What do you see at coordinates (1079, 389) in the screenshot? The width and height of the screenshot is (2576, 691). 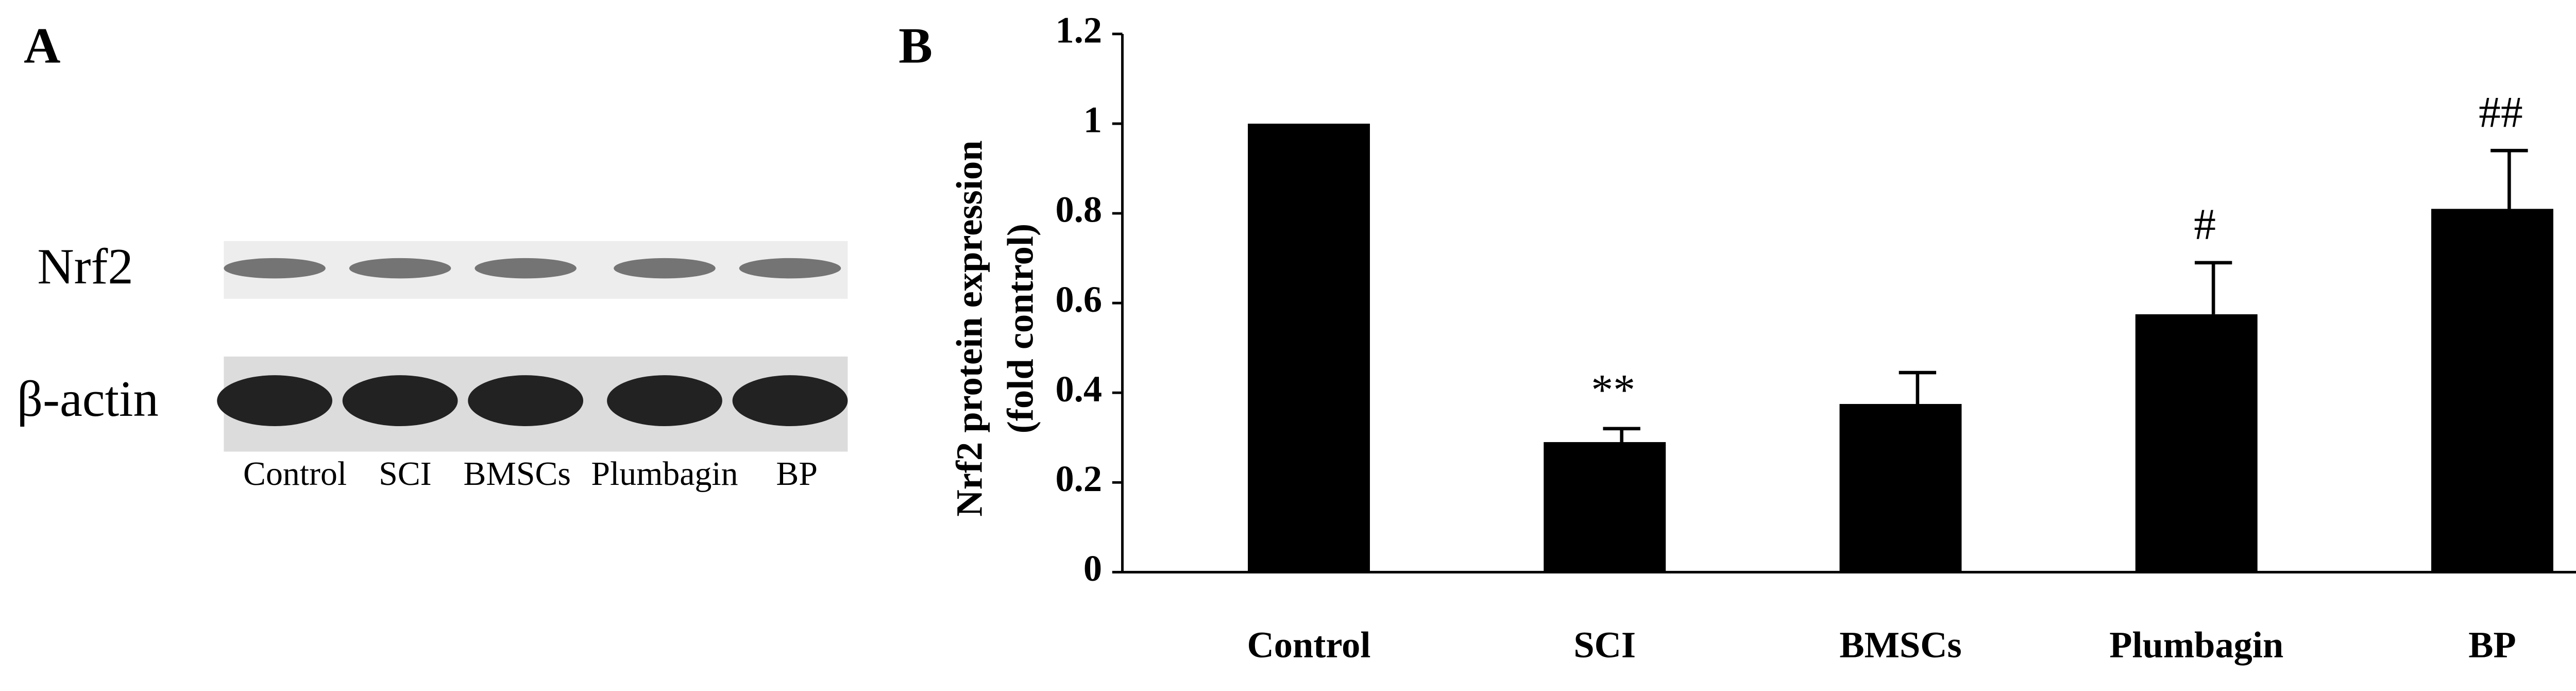 I see `y-tick-label: 0.4` at bounding box center [1079, 389].